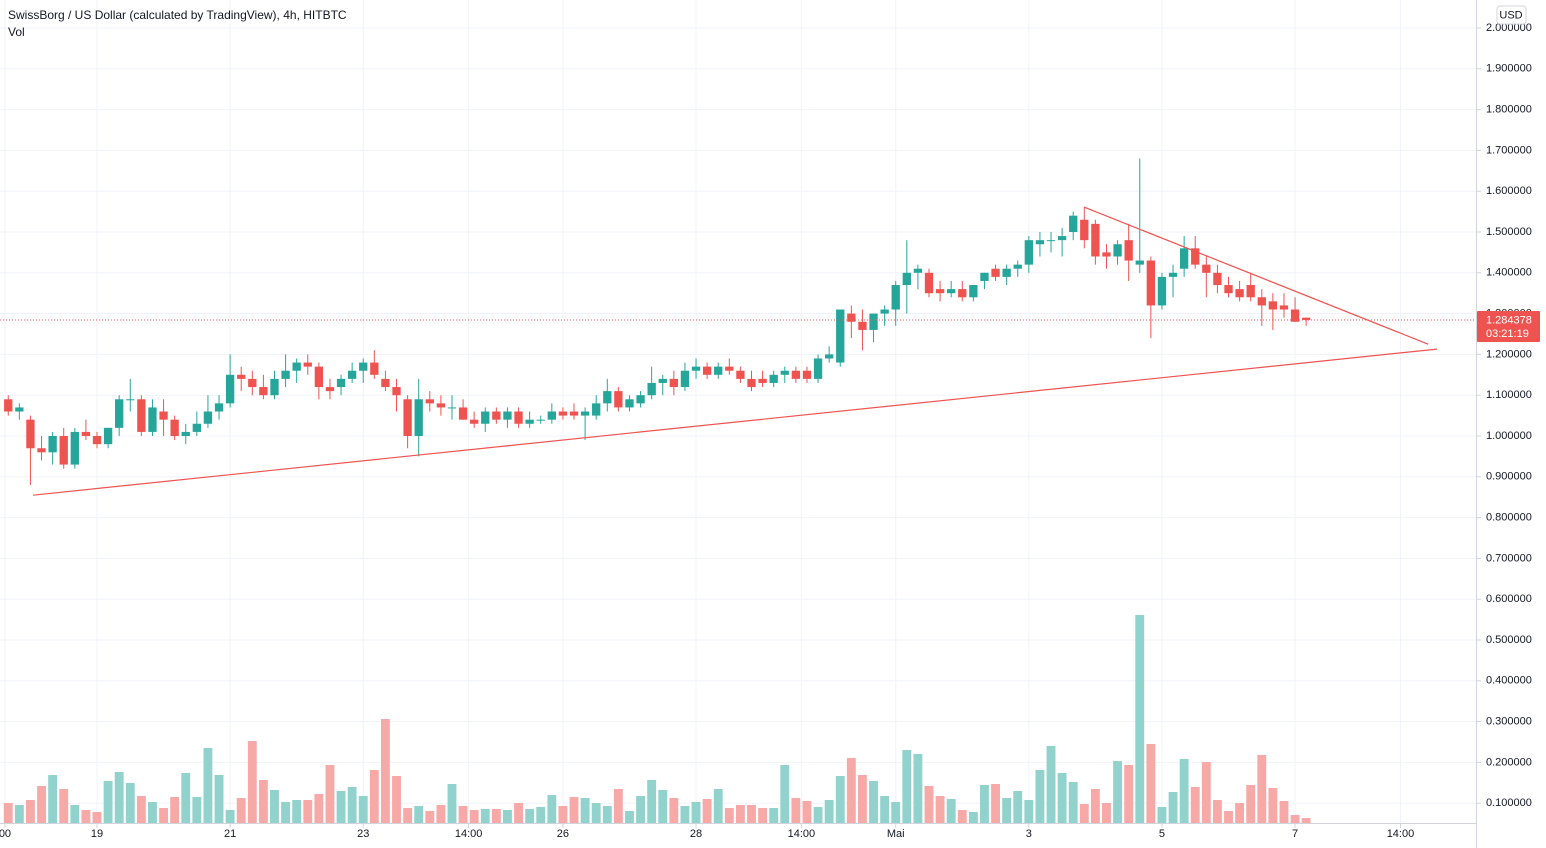 The width and height of the screenshot is (1546, 848). I want to click on currency-box, so click(1511, 15).